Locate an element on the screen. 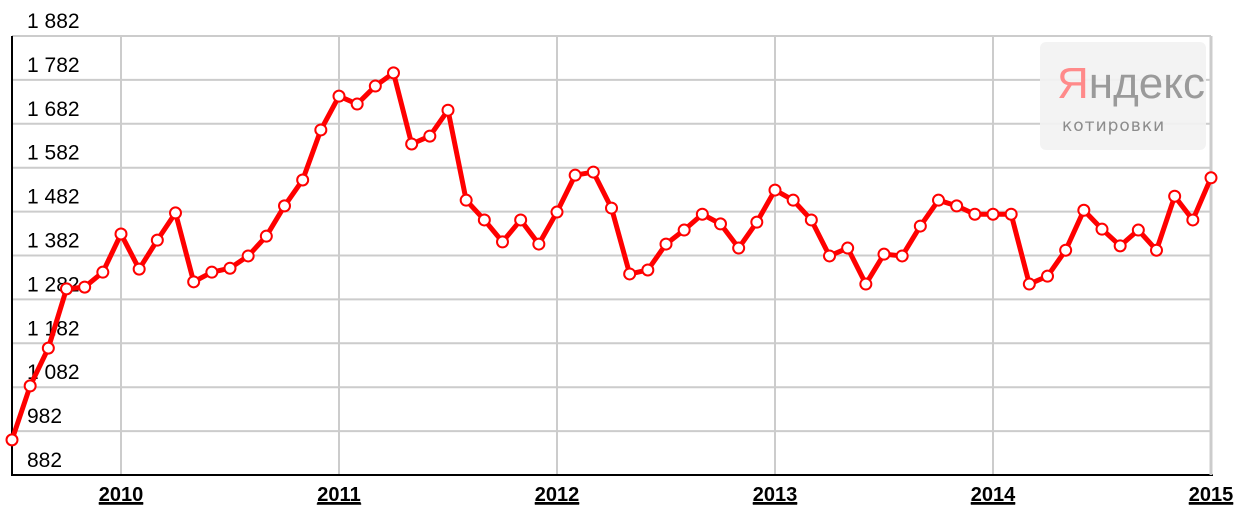  y-tick-label: 982 is located at coordinates (44, 416).